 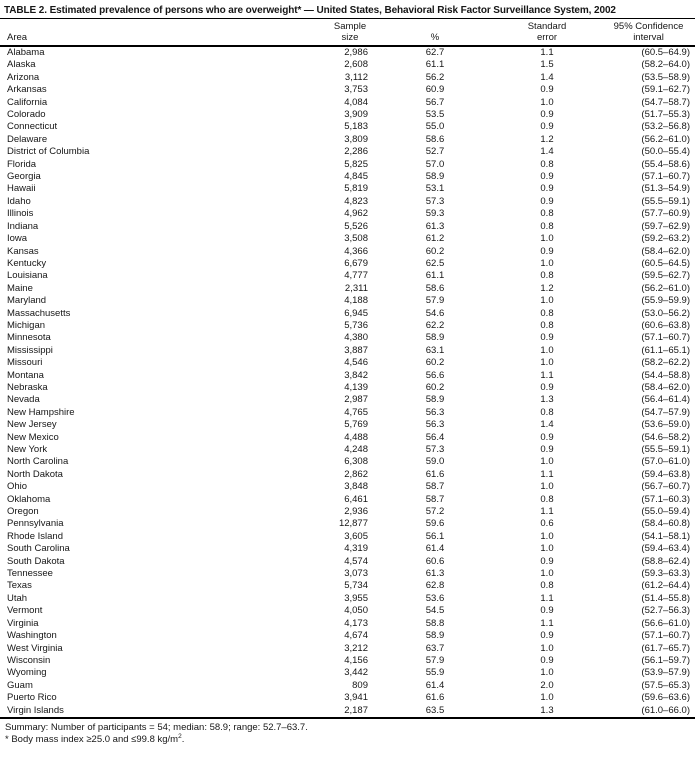 What do you see at coordinates (19, 586) in the screenshot?
I see `area-cell: Texas` at bounding box center [19, 586].